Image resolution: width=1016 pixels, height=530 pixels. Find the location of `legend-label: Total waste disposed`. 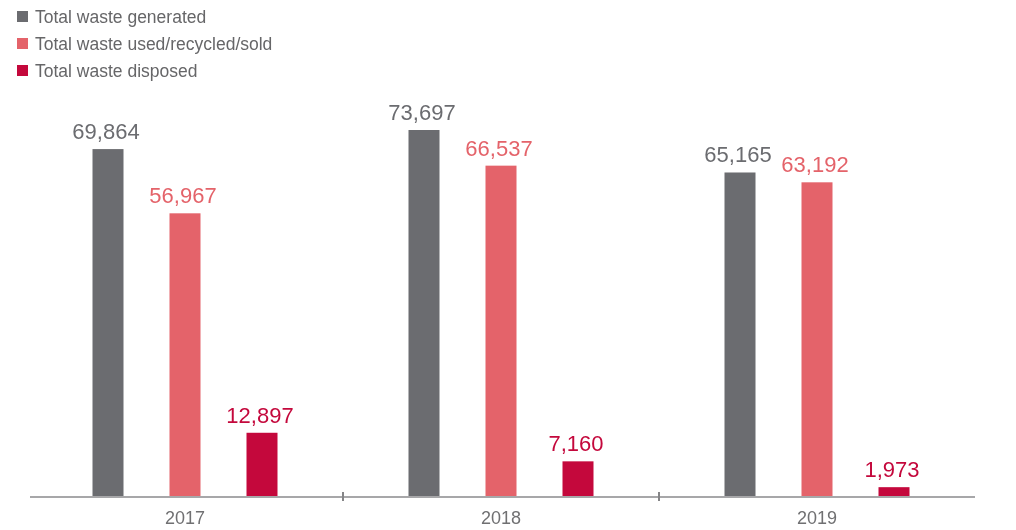

legend-label: Total waste disposed is located at coordinates (116, 71).